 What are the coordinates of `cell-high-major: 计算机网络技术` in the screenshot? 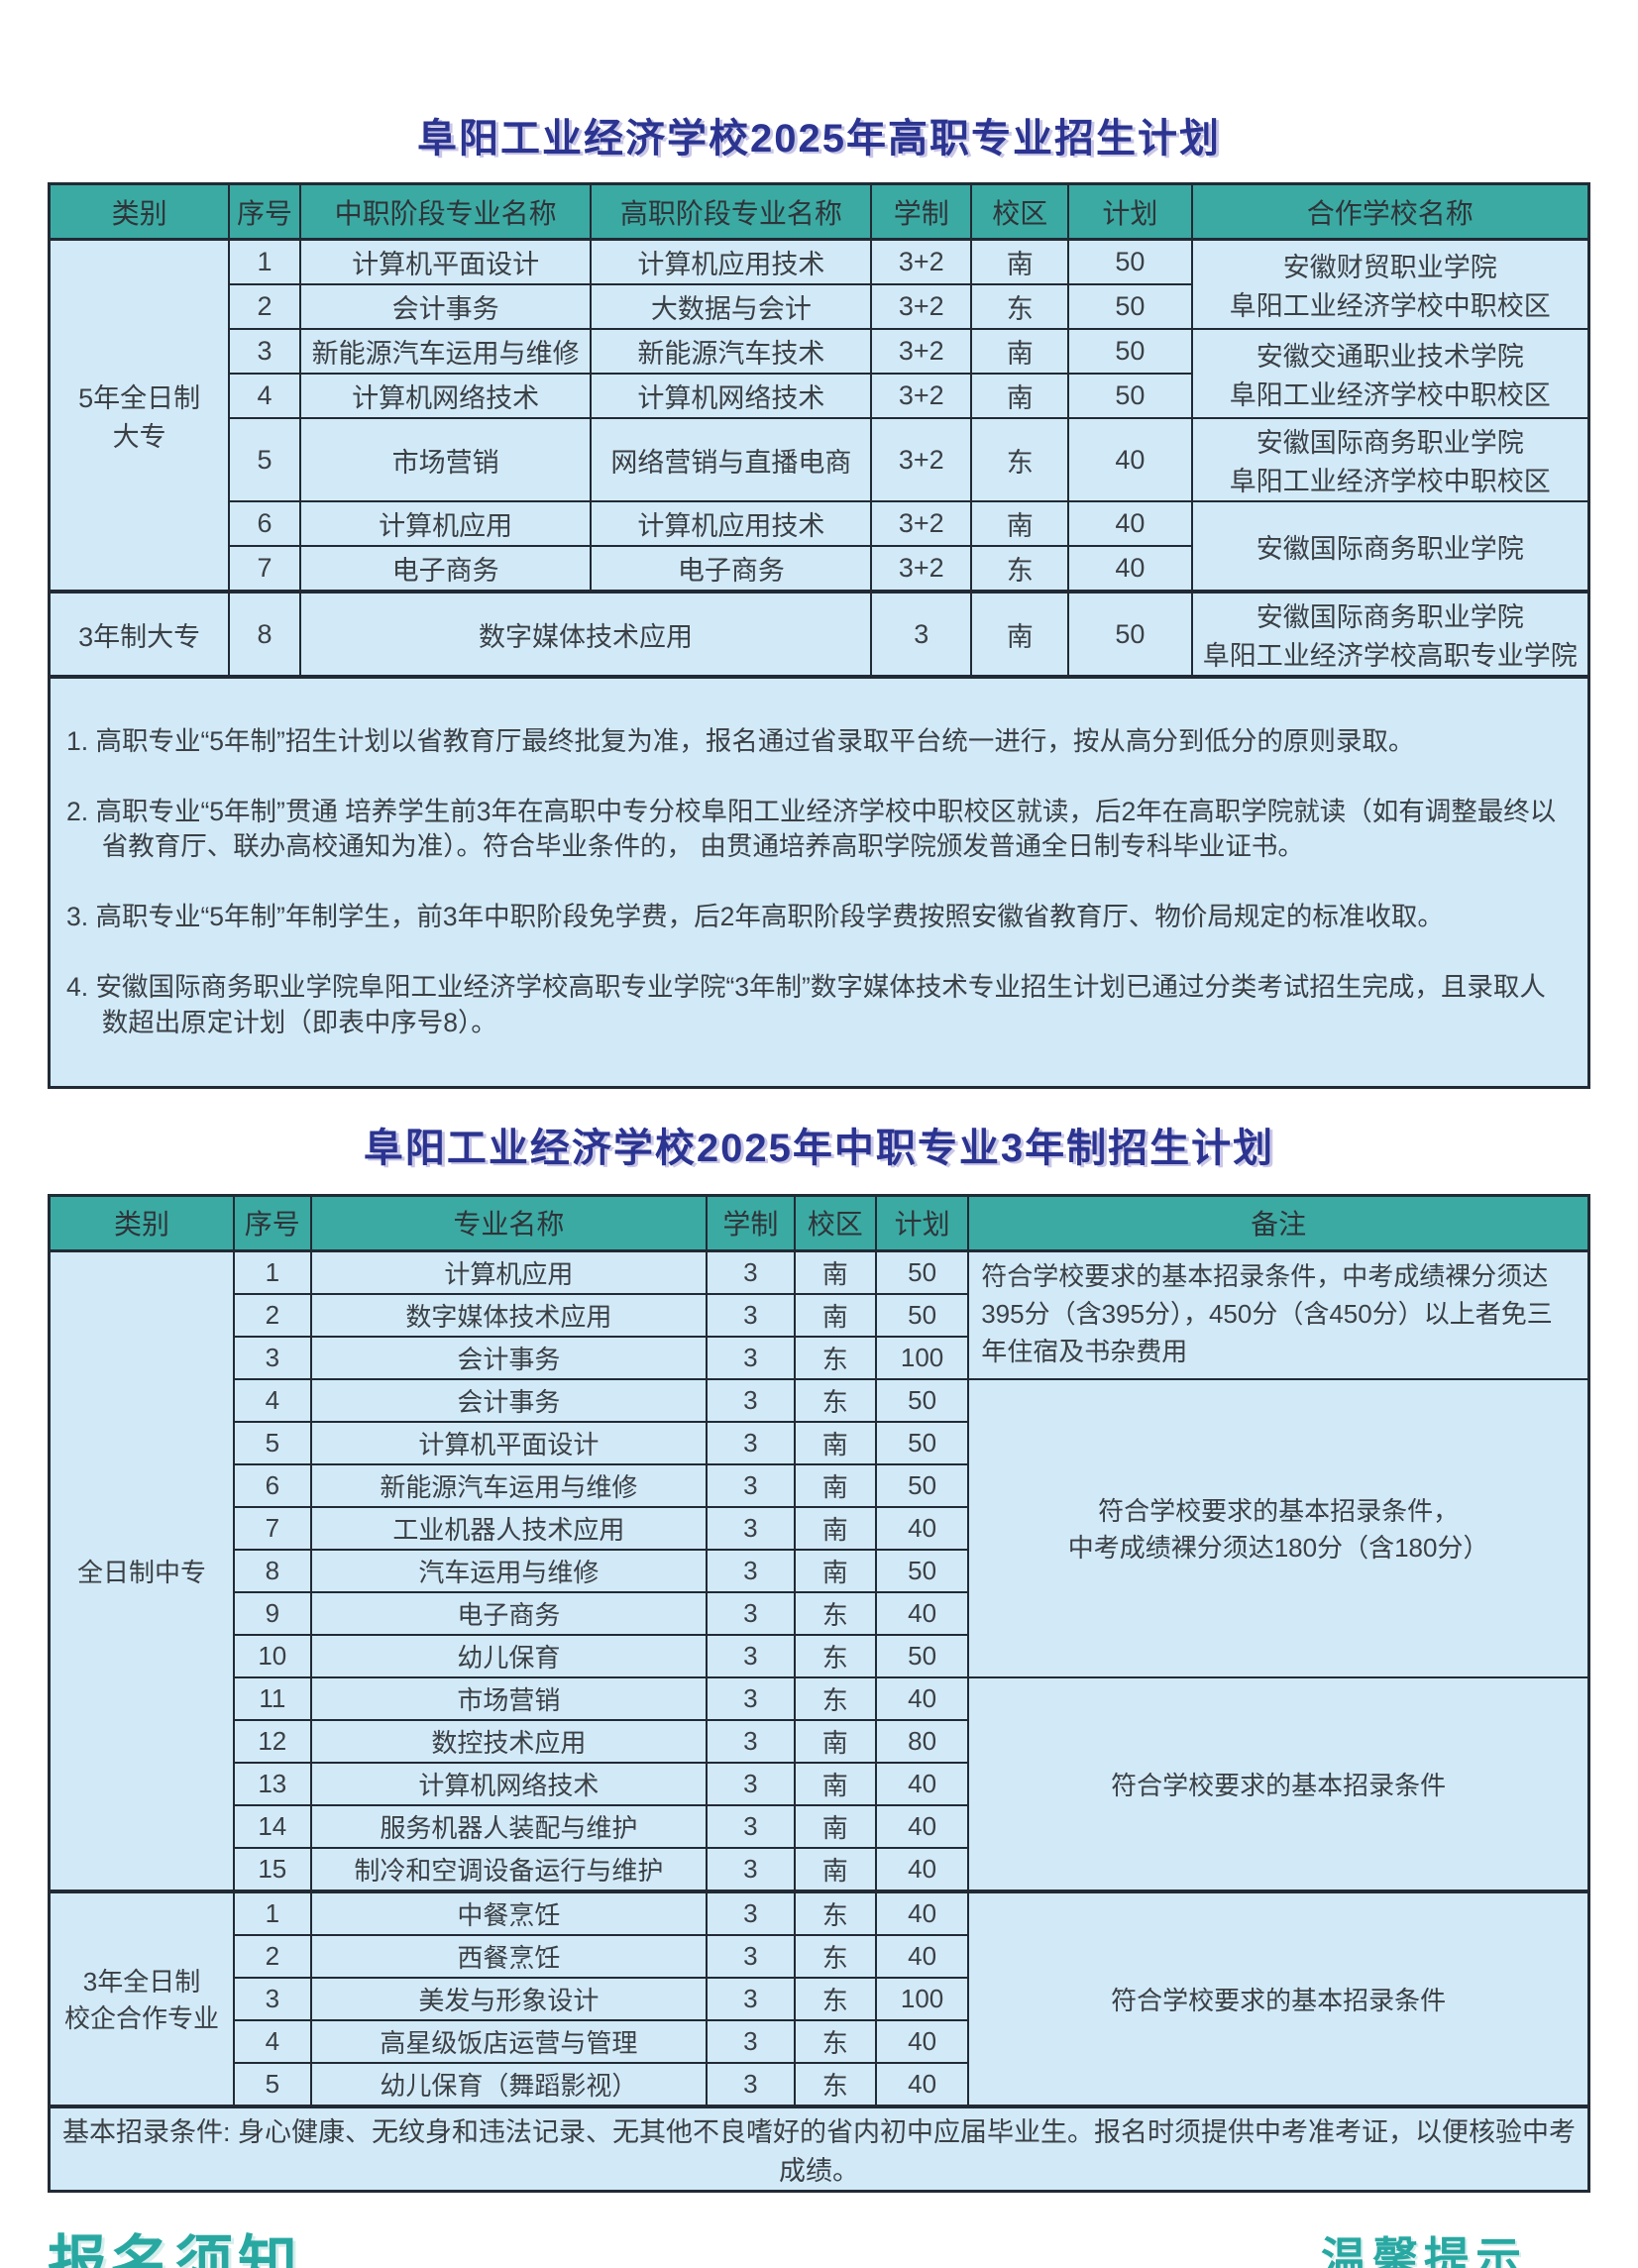 It's located at (731, 396).